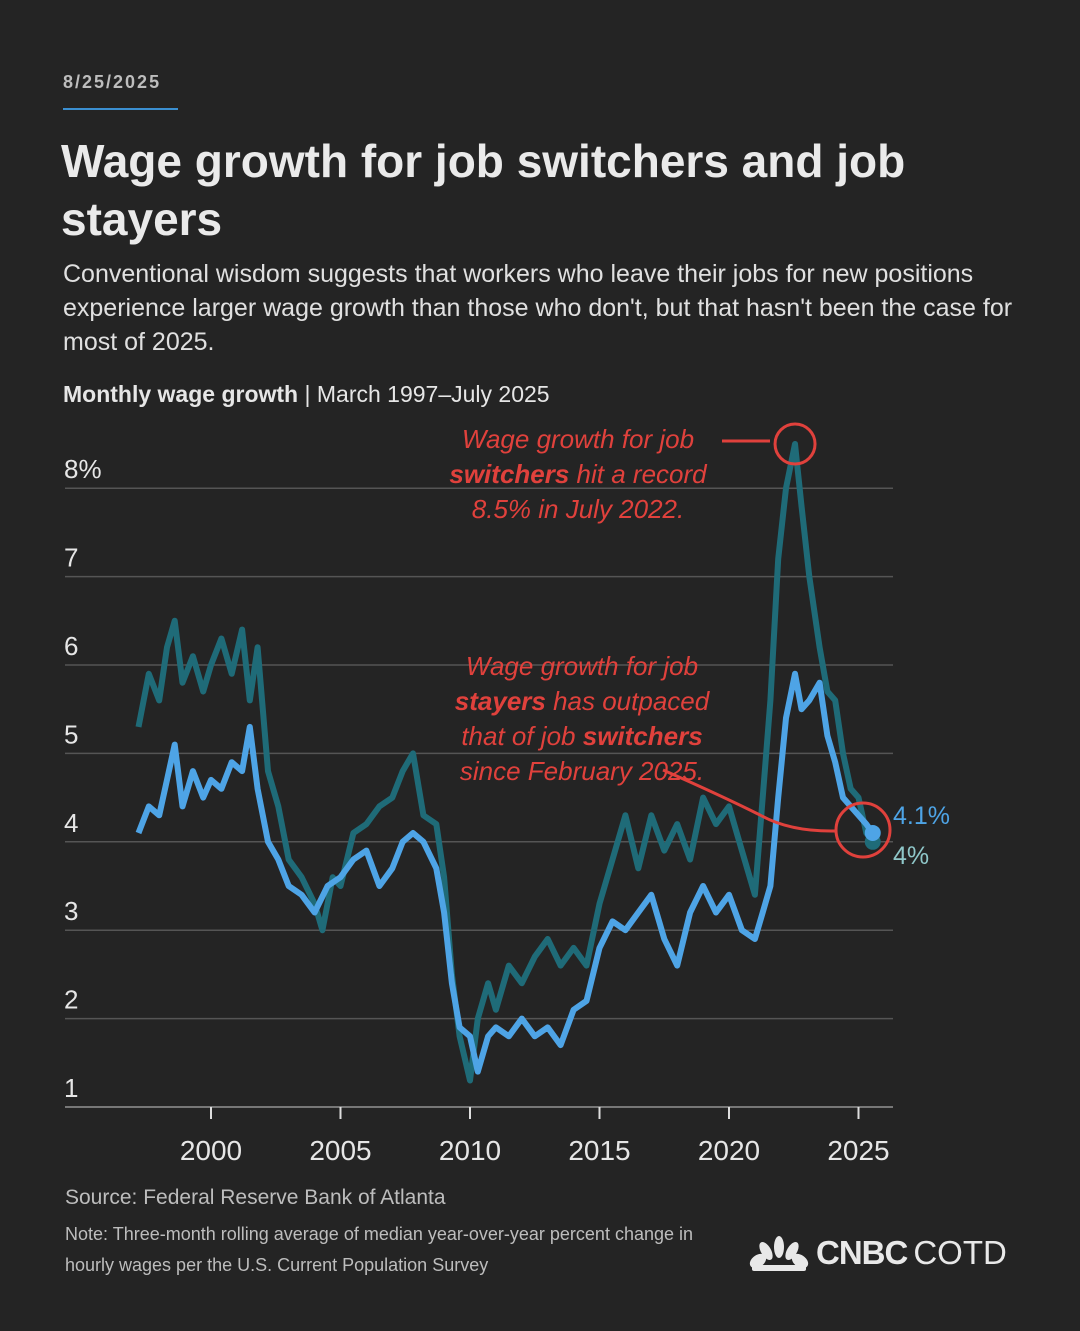  I want to click on end-point, so click(872, 832).